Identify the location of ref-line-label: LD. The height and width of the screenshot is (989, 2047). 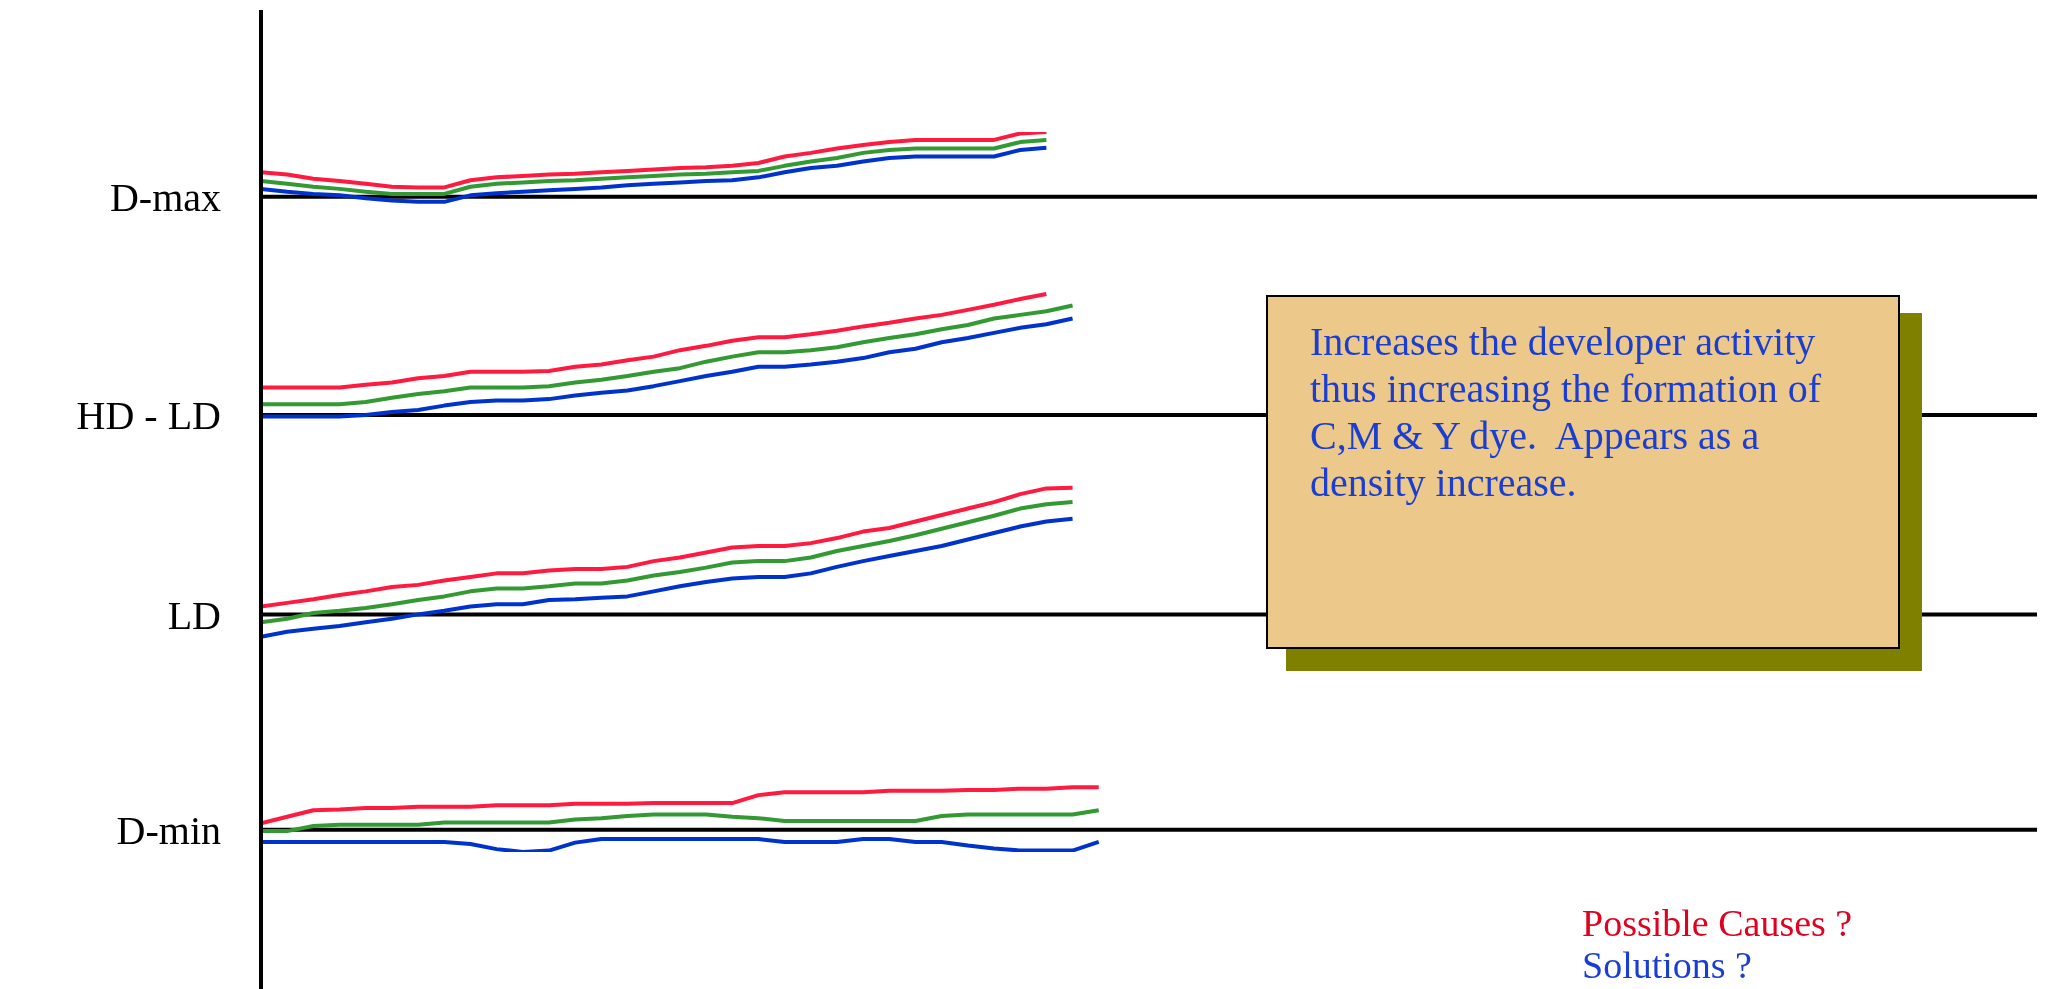
(194, 615).